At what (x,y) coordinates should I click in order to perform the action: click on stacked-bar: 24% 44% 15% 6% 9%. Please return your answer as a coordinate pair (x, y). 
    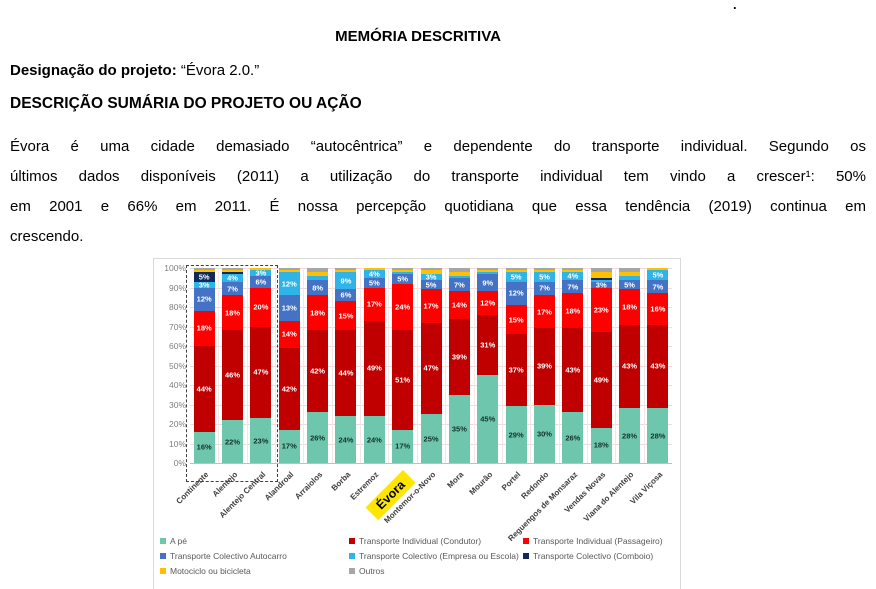
    Looking at the image, I should click on (346, 365).